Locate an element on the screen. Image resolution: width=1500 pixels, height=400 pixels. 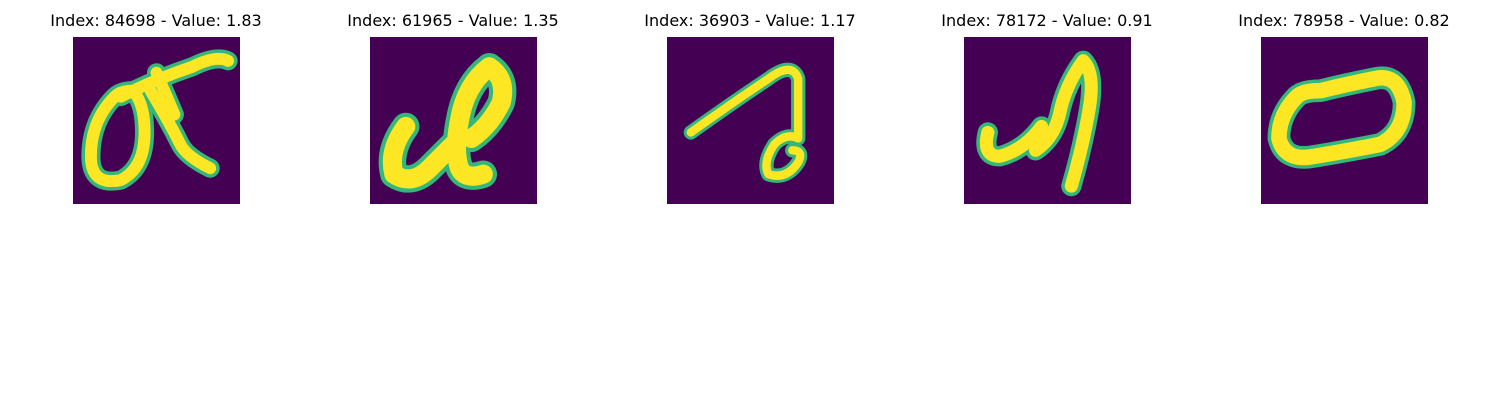
panel-title: Index: 84698 - Value: 1.83 is located at coordinates (156, 20).